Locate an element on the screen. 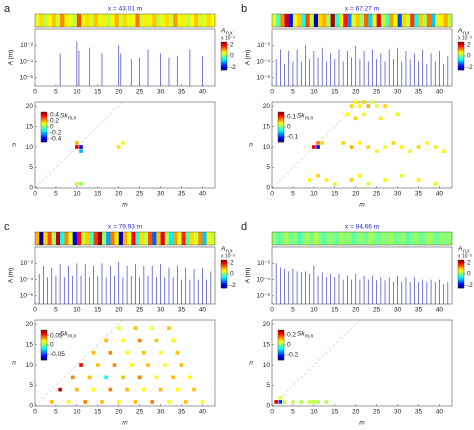  colorbar-label-sub: n,x is located at coordinates (466, 33).